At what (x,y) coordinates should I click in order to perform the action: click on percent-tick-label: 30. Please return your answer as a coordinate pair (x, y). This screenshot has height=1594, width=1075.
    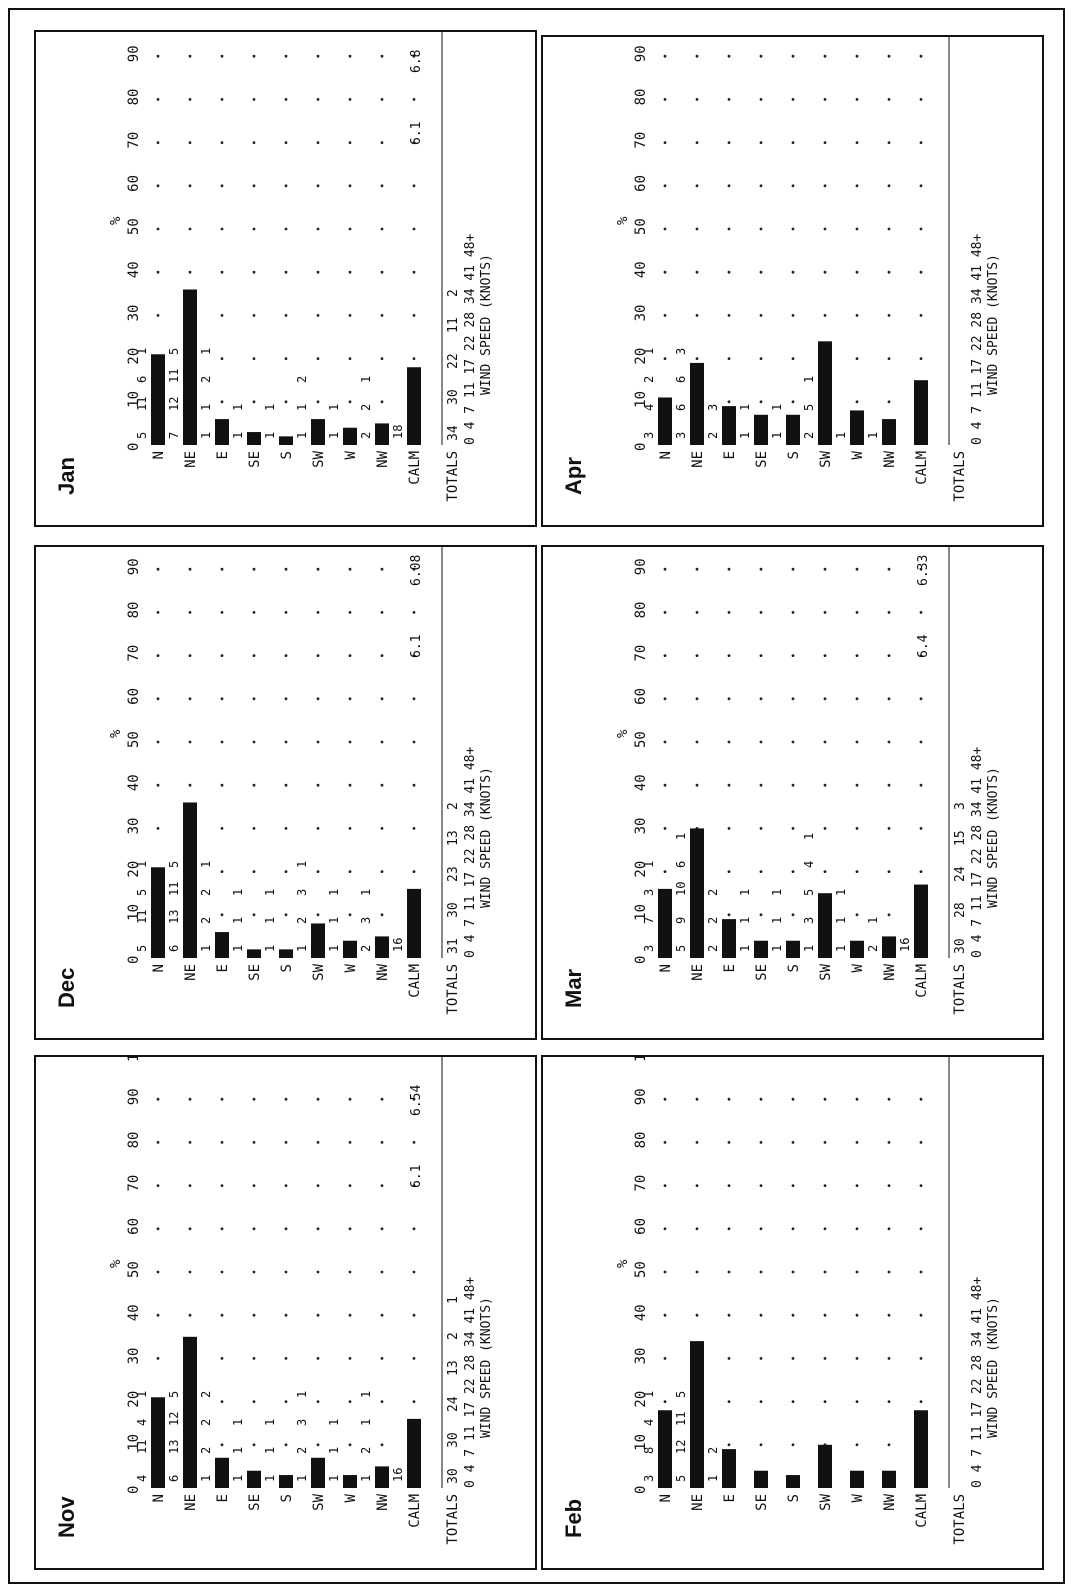
    Looking at the image, I should click on (134, 313).